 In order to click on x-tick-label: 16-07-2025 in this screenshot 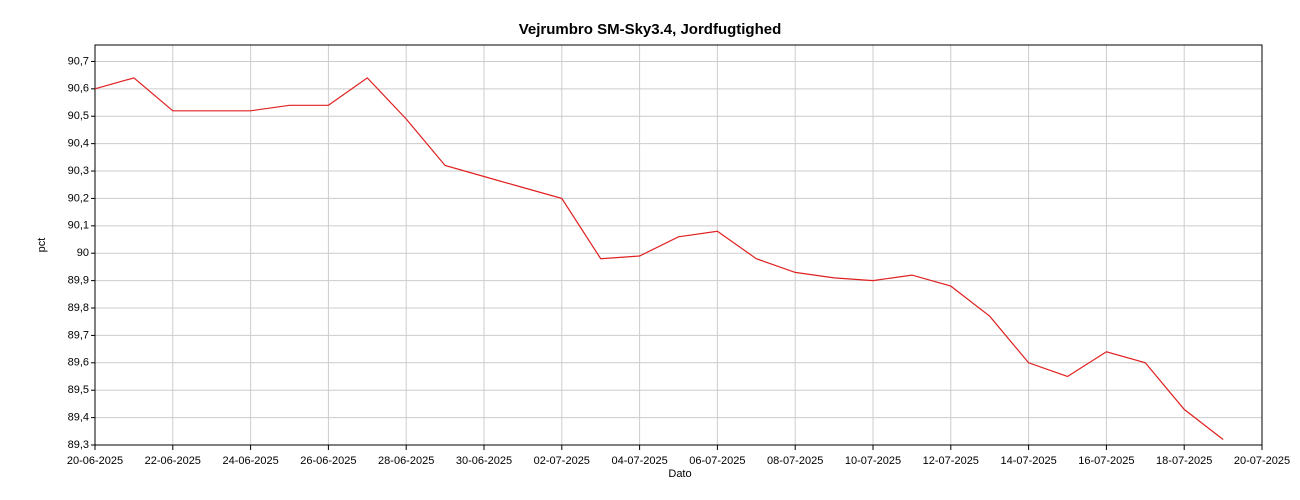, I will do `click(1106, 461)`.